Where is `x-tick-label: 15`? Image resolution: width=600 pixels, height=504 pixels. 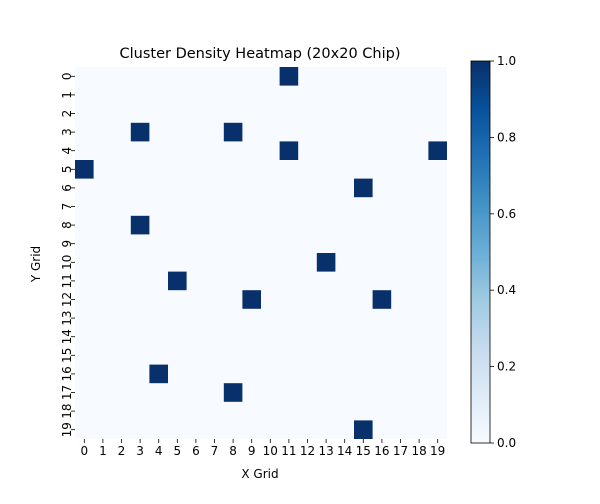
x-tick-label: 15 is located at coordinates (363, 451).